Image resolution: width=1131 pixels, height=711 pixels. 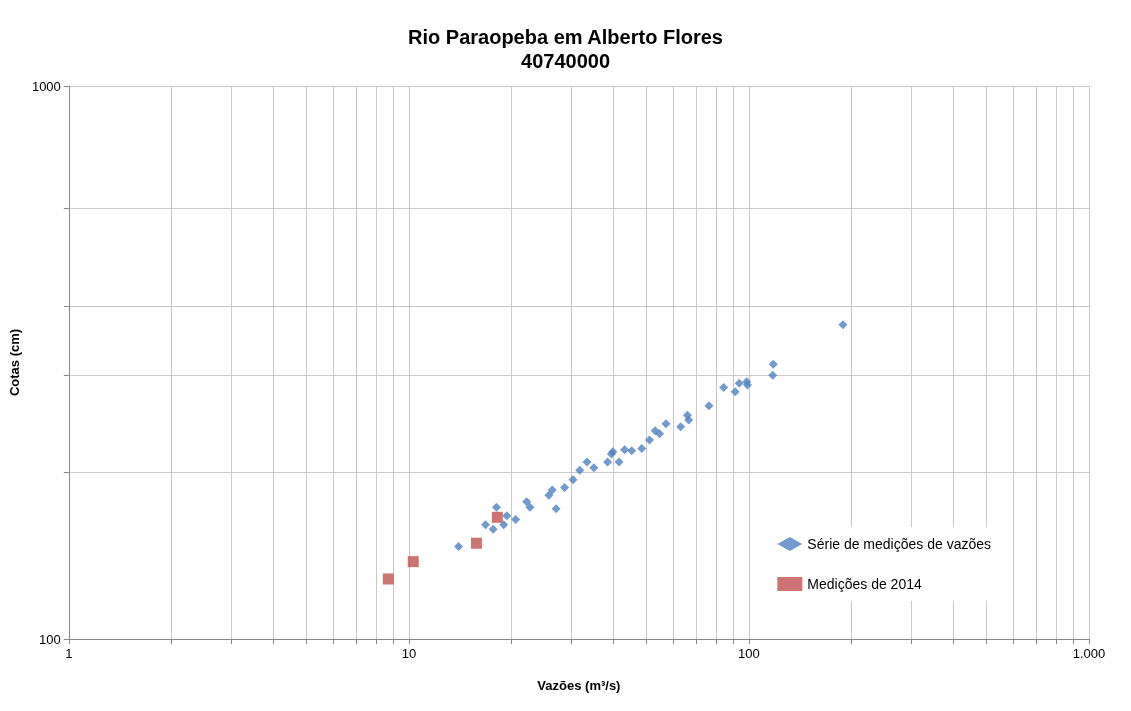 What do you see at coordinates (409, 653) in the screenshot?
I see `x-tick-label: 10` at bounding box center [409, 653].